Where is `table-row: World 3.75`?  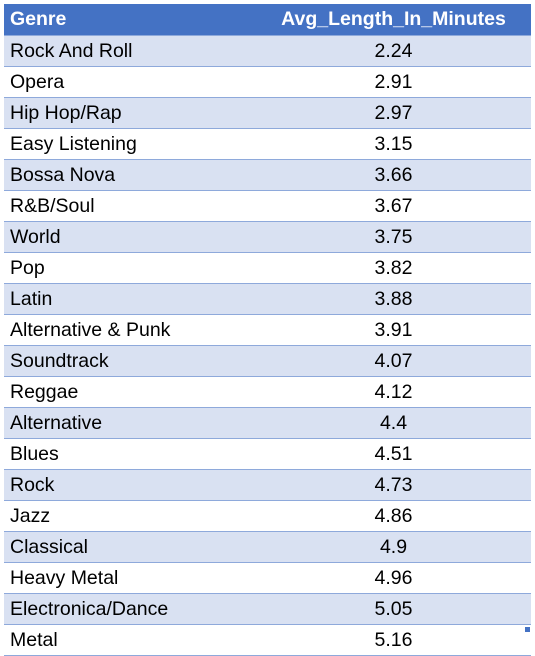 table-row: World 3.75 is located at coordinates (267, 236).